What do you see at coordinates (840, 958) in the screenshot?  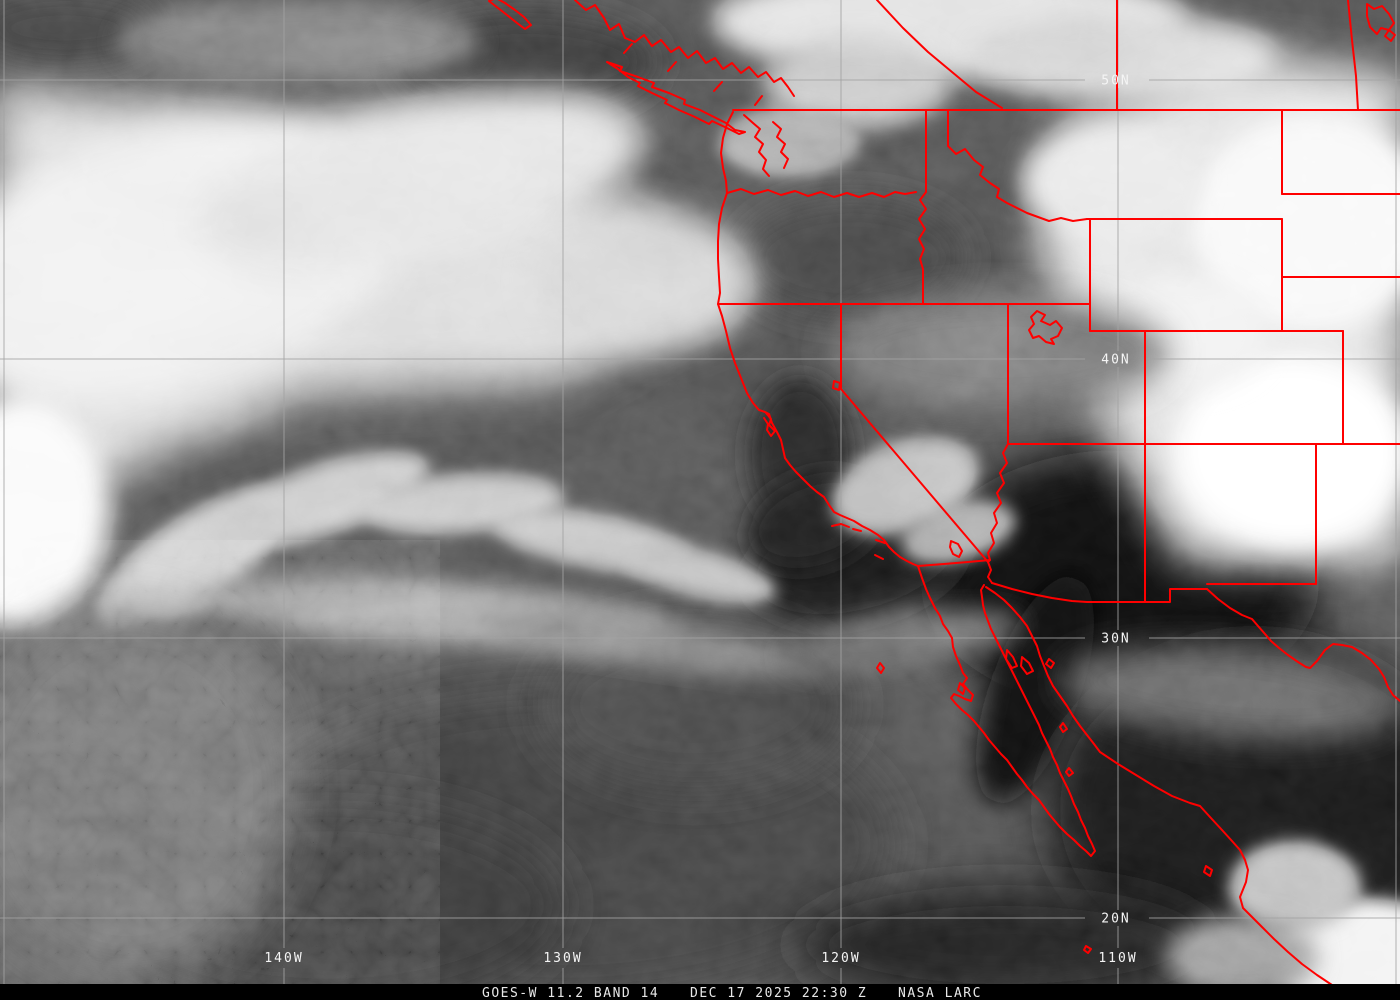 I see `longitude-label-120w: 120W` at bounding box center [840, 958].